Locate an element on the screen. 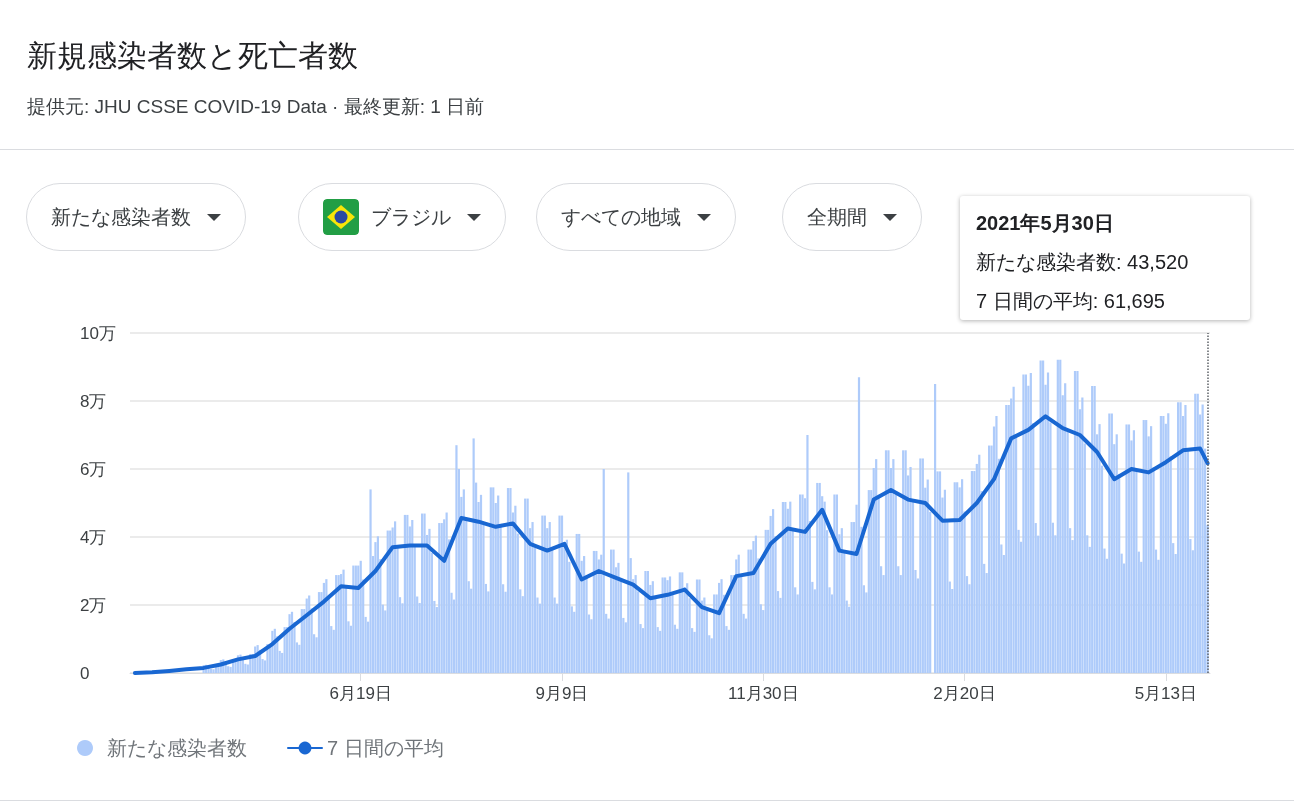 The height and width of the screenshot is (806, 1294). text: 2021年5月30日 is located at coordinates (1045, 223).